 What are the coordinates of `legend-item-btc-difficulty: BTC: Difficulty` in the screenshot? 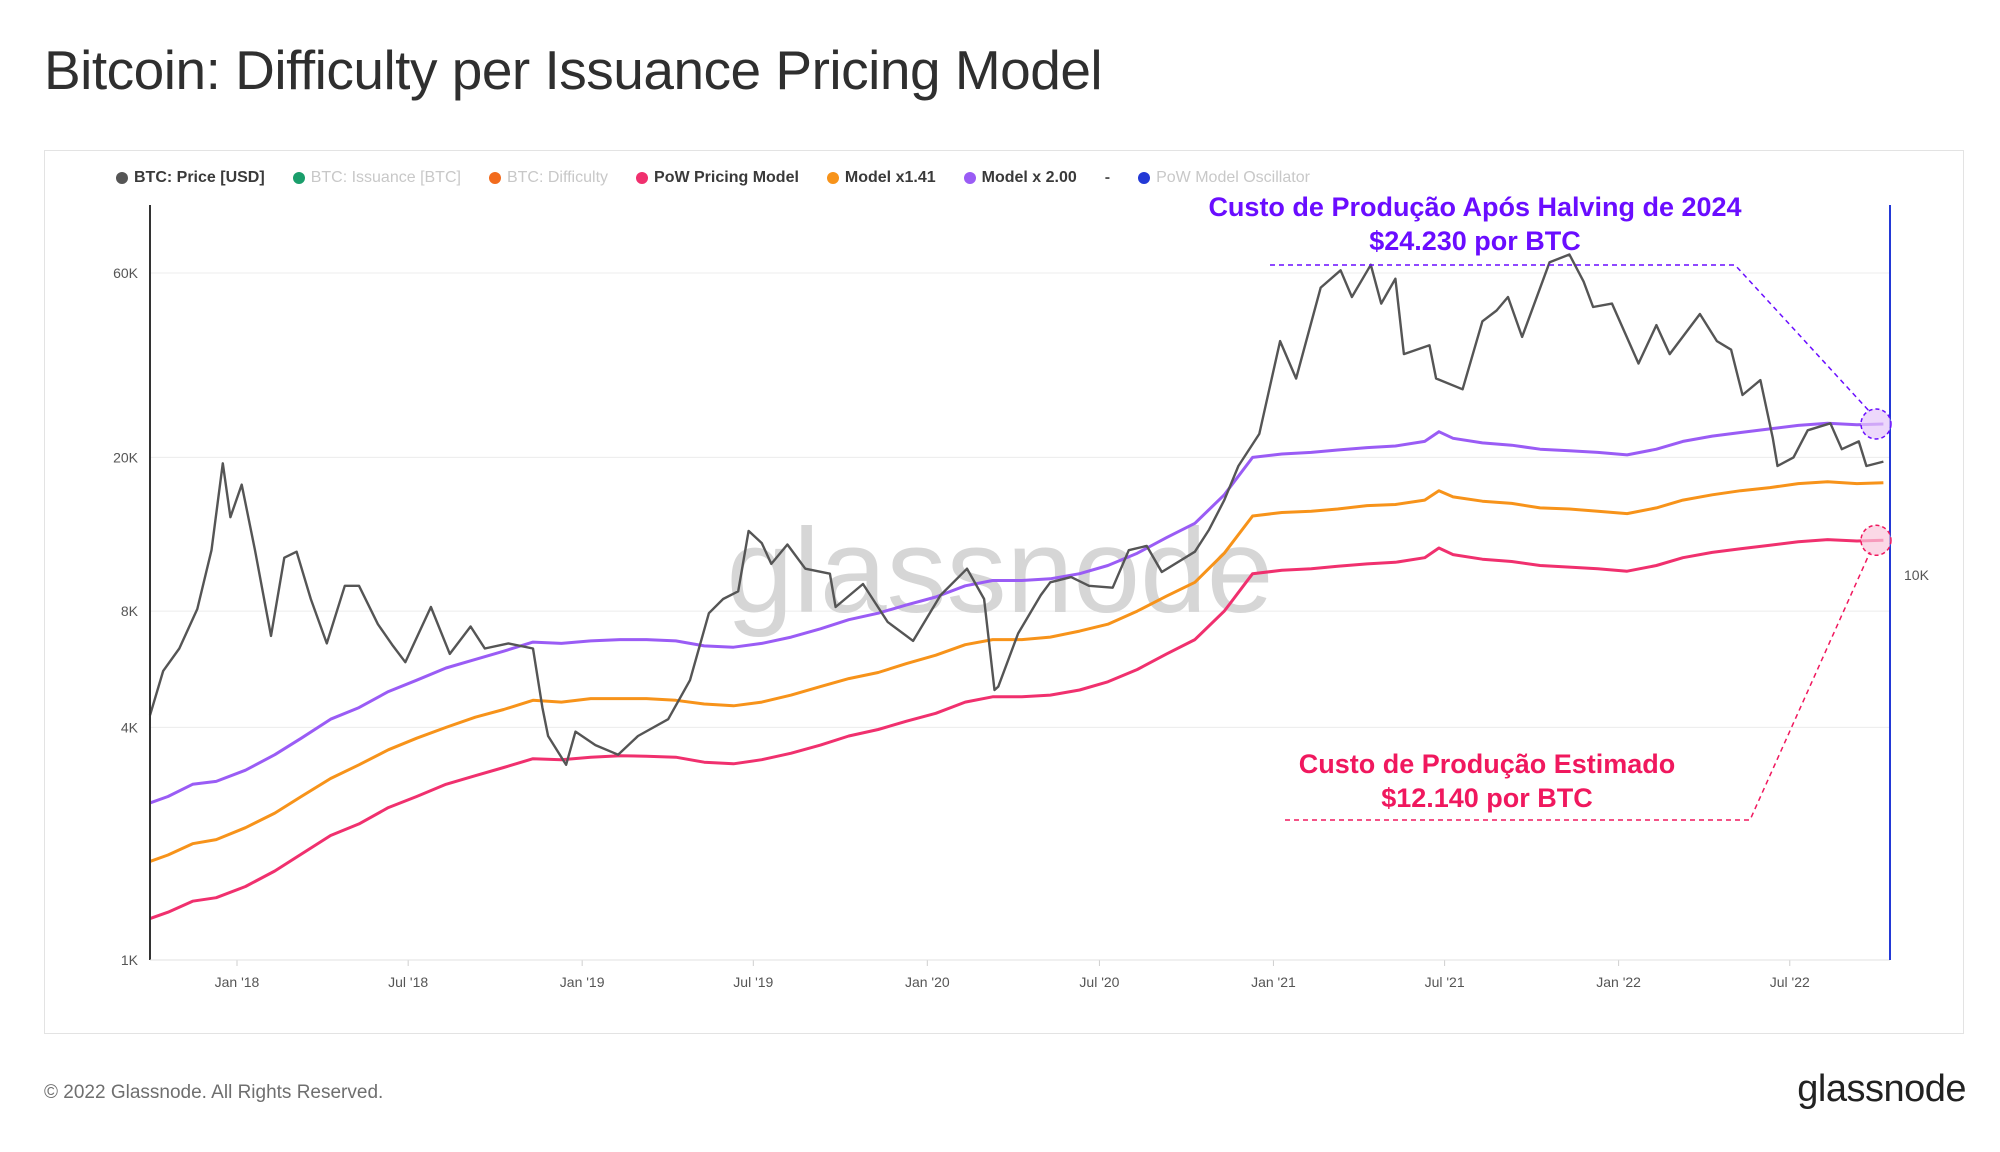 It's located at (548, 178).